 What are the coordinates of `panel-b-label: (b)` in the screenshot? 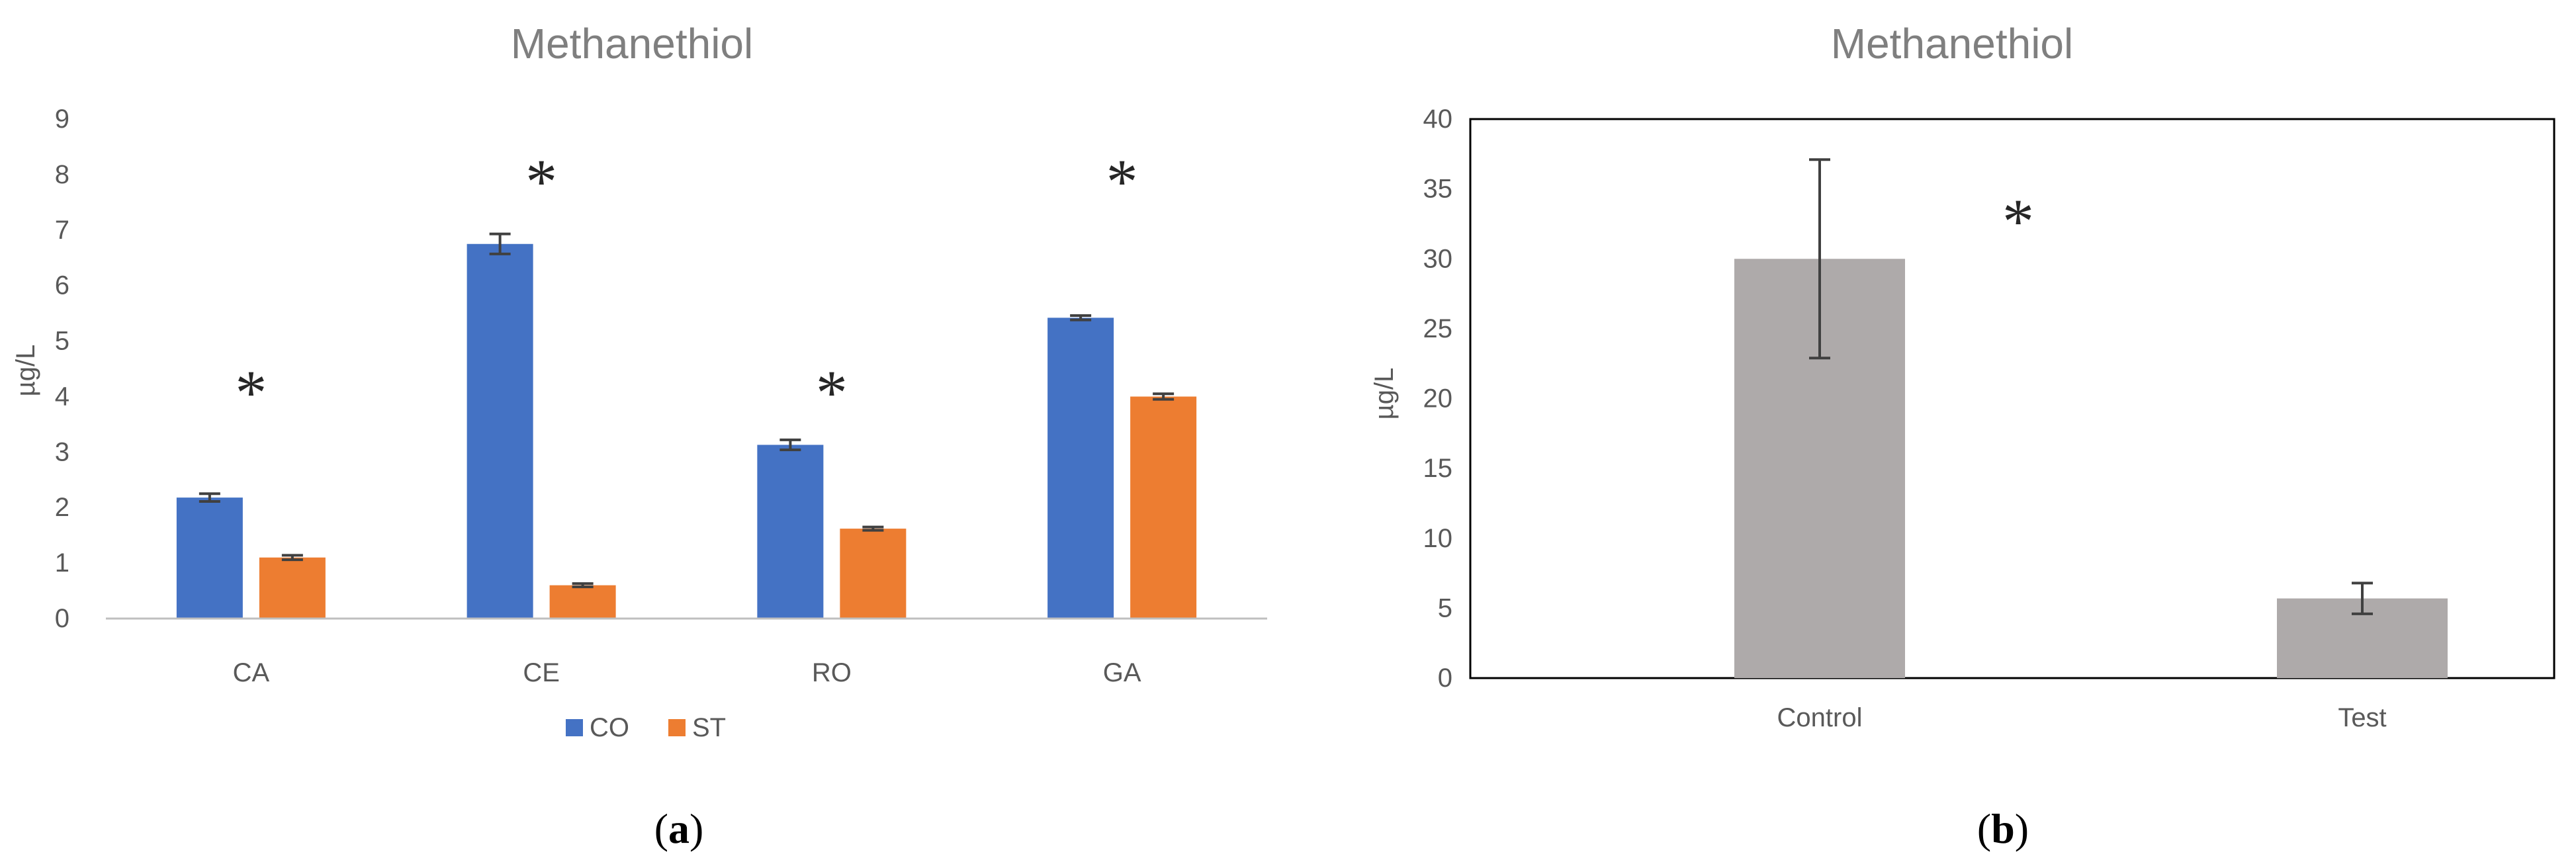 It's located at (2003, 828).